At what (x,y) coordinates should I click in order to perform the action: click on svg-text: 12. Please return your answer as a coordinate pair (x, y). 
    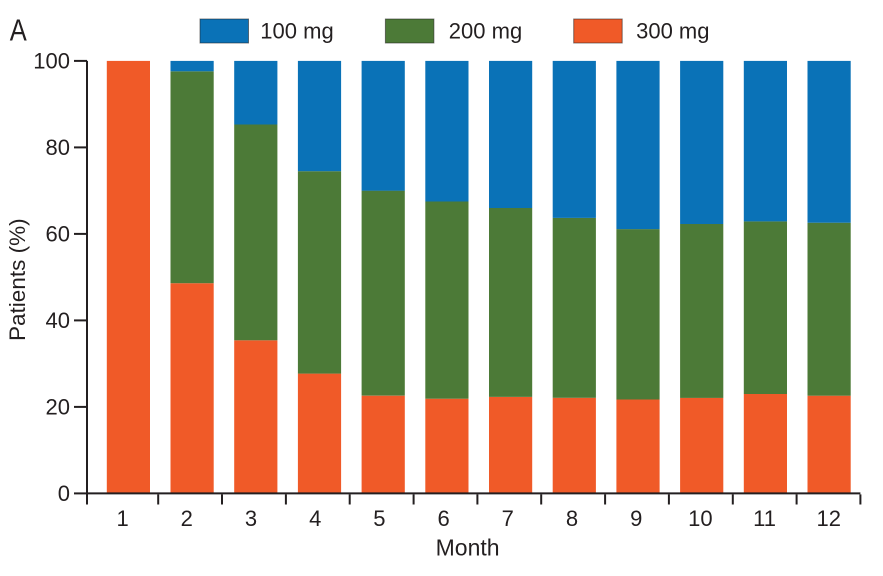
    Looking at the image, I should click on (829, 518).